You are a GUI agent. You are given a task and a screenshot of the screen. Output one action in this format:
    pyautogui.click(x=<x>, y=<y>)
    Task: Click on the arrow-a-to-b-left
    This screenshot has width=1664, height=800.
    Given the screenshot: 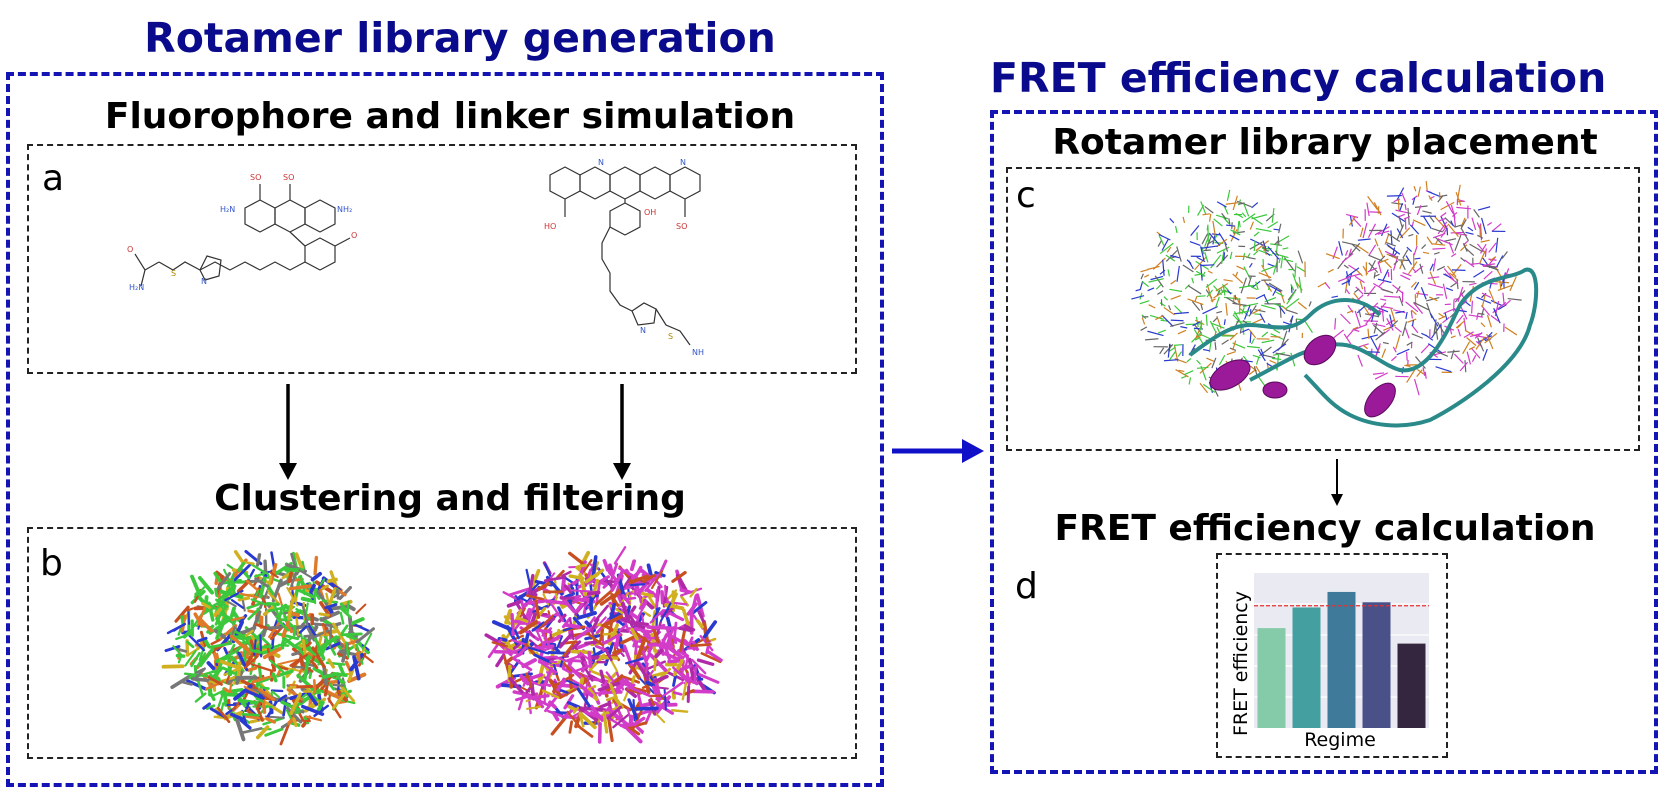 What is the action you would take?
    pyautogui.click(x=288, y=432)
    